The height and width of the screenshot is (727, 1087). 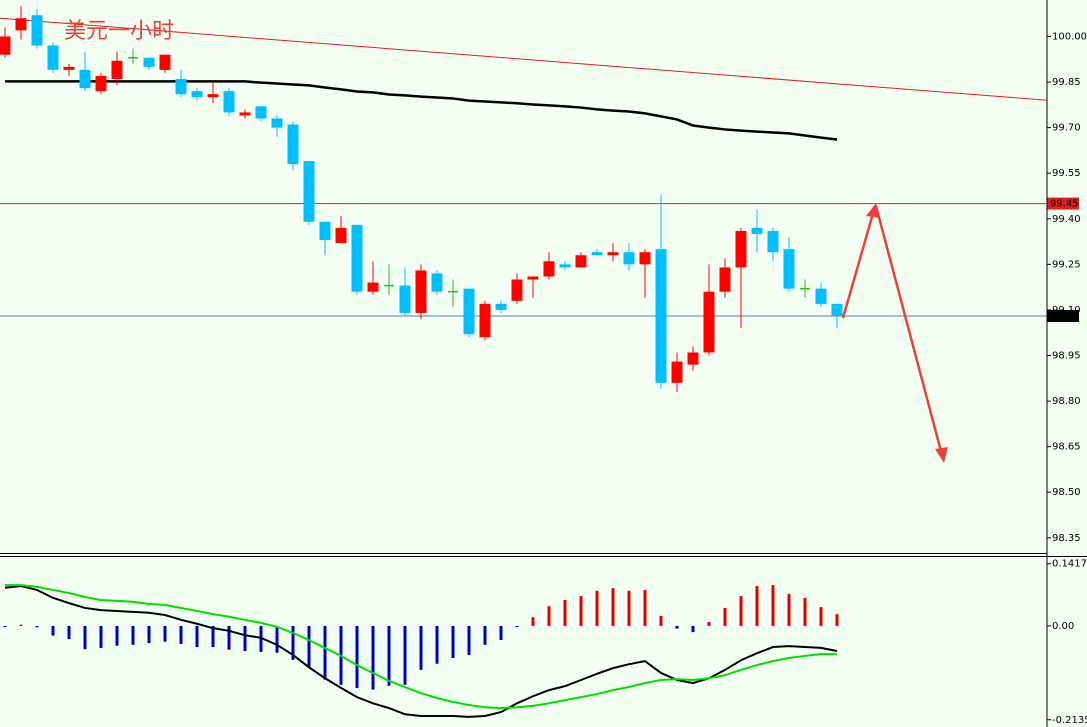 What do you see at coordinates (421, 110) in the screenshot?
I see `moving-average` at bounding box center [421, 110].